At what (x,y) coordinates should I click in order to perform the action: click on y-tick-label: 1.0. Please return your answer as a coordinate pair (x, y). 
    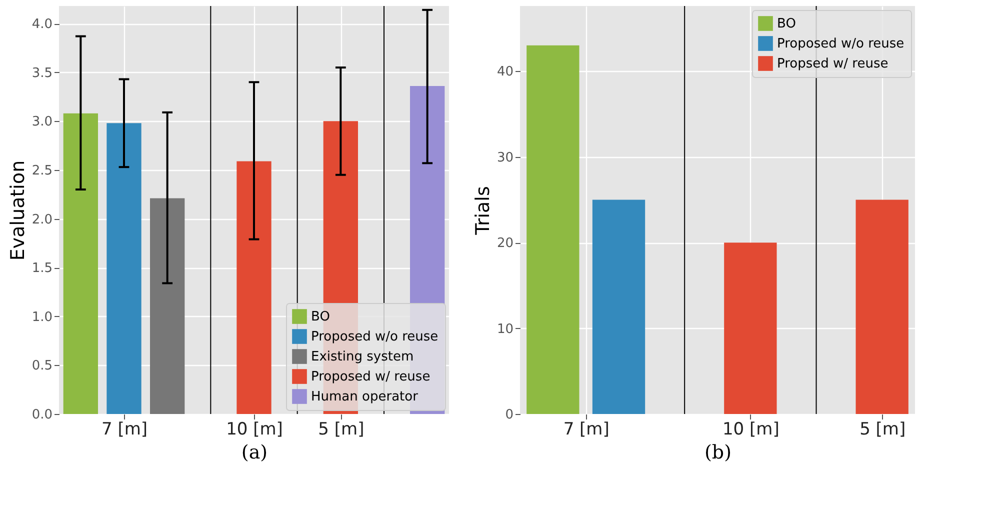
    Looking at the image, I should click on (42, 317).